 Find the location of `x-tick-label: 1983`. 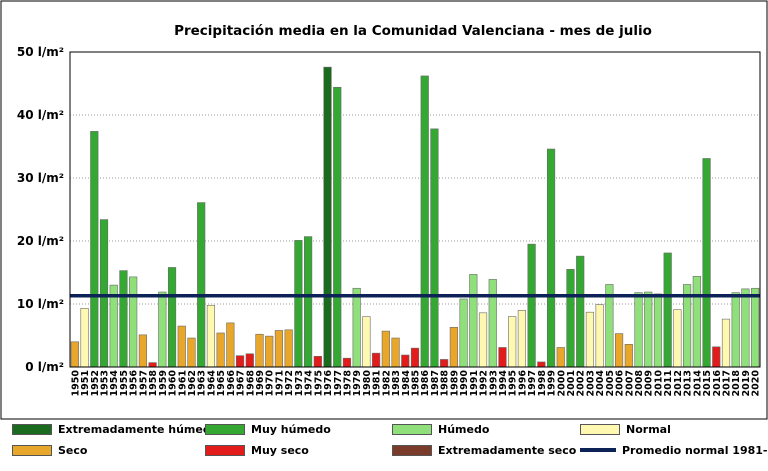

x-tick-label: 1983 is located at coordinates (396, 383).